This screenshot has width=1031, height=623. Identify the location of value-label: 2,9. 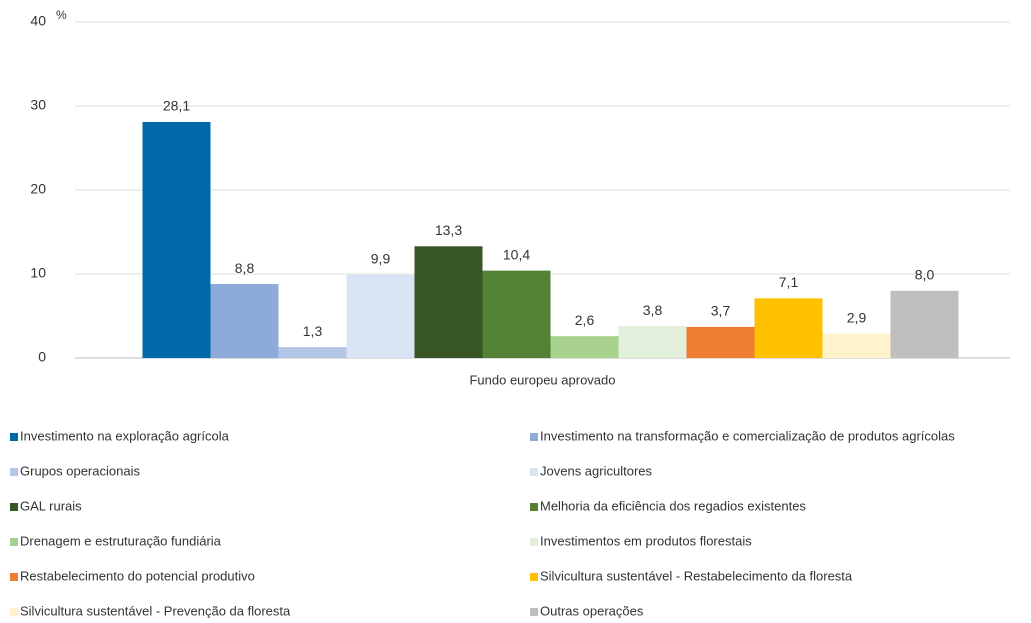
(857, 317).